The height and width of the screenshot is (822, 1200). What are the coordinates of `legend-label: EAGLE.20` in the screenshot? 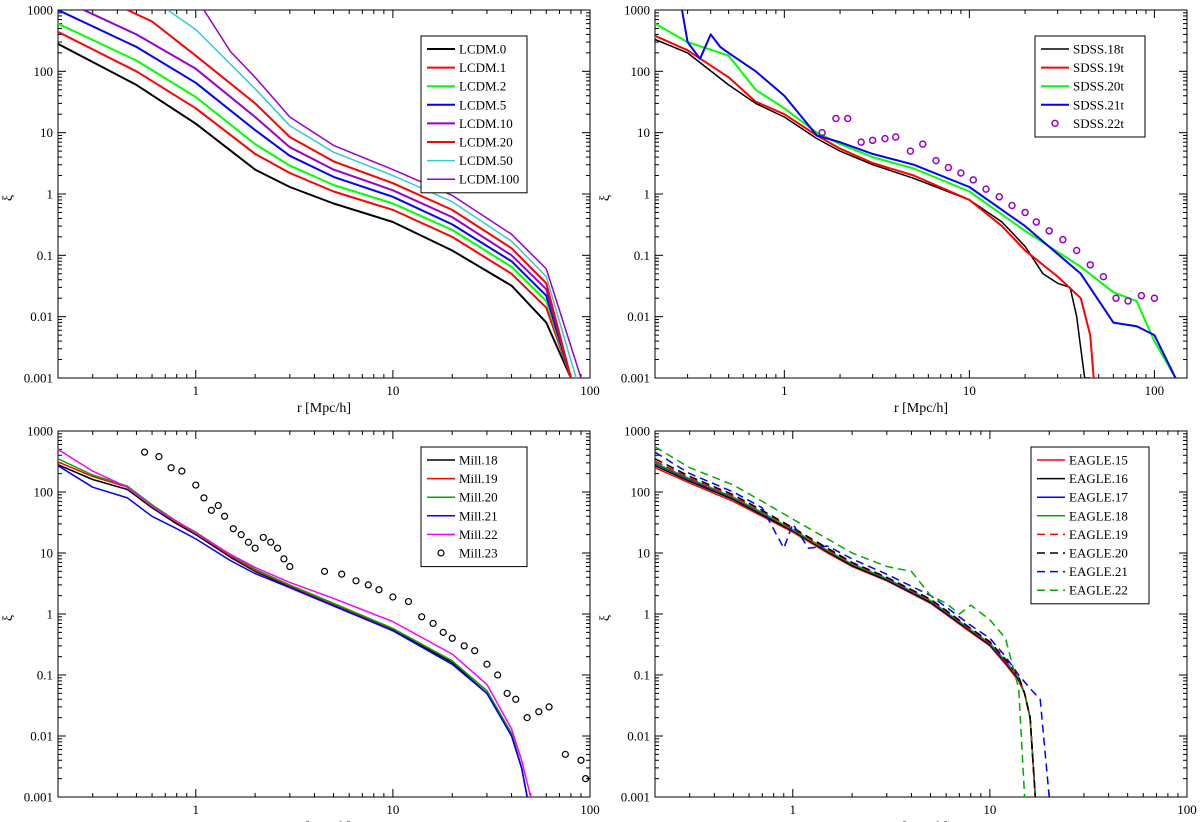 It's located at (1098, 553).